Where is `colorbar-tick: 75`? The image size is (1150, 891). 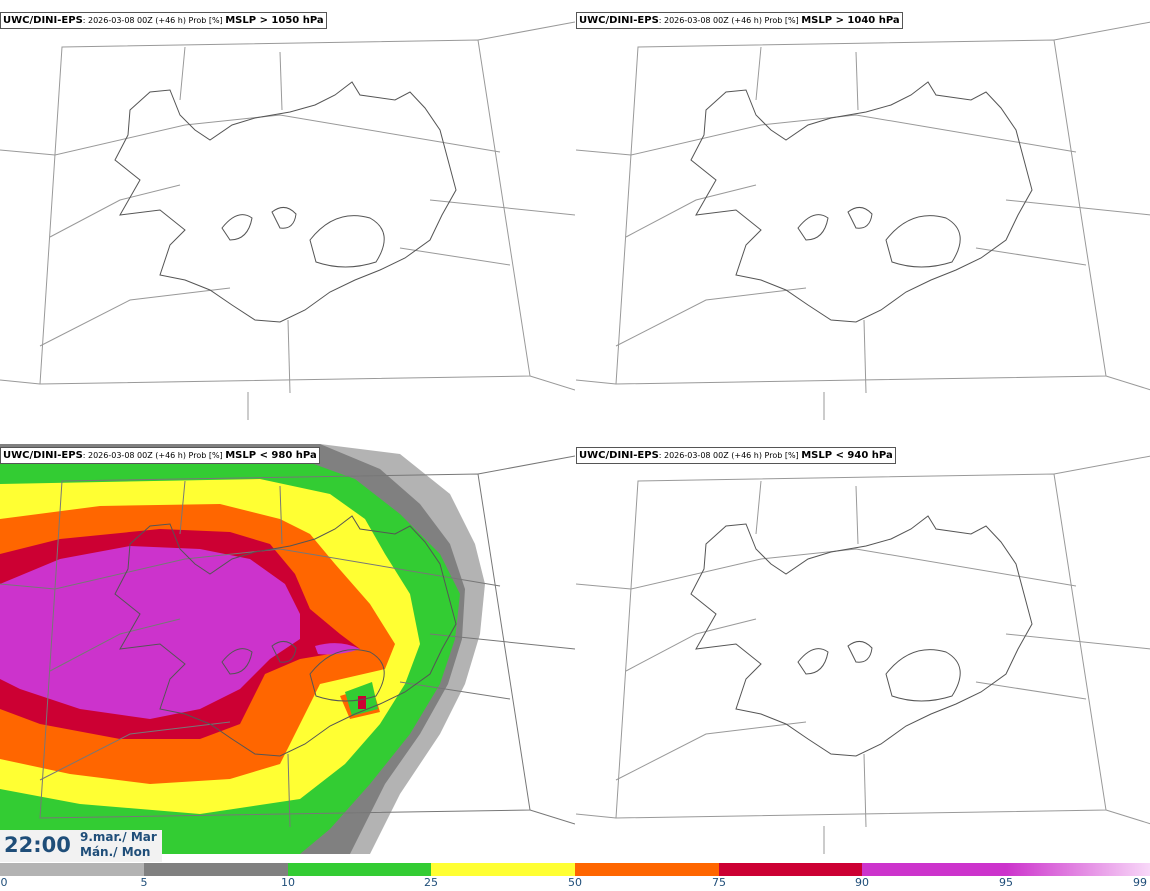 colorbar-tick: 75 is located at coordinates (719, 882).